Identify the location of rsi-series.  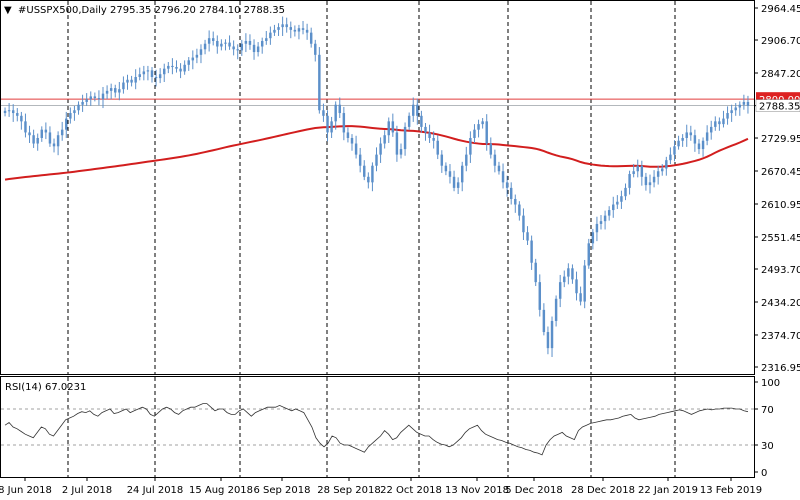
(376, 429).